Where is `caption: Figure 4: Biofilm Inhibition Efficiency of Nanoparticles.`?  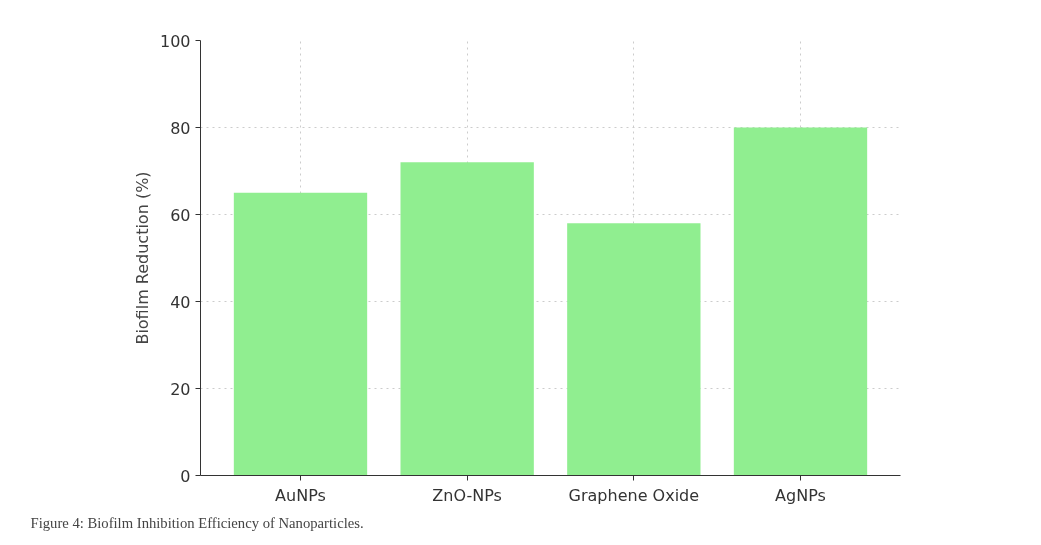
caption: Figure 4: Biofilm Inhibition Efficiency of Nanoparticles. is located at coordinates (197, 522).